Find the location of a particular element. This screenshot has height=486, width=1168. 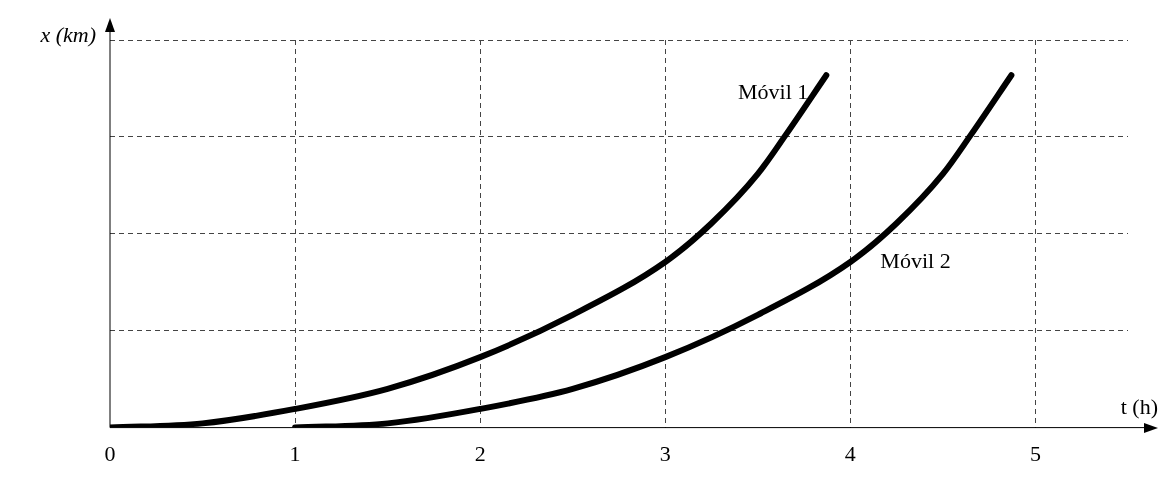

series-label: Móvil 2 is located at coordinates (915, 260).